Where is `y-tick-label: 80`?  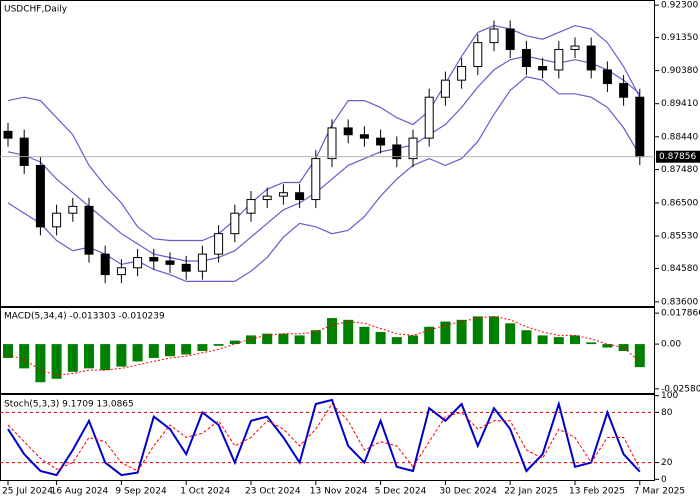
y-tick-label: 80 is located at coordinates (667, 413).